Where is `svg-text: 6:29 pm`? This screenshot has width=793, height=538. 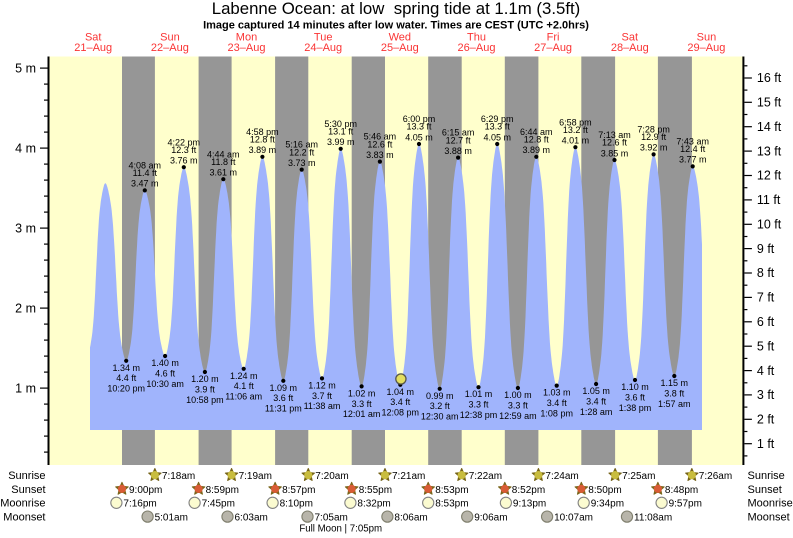
svg-text: 6:29 pm is located at coordinates (497, 119).